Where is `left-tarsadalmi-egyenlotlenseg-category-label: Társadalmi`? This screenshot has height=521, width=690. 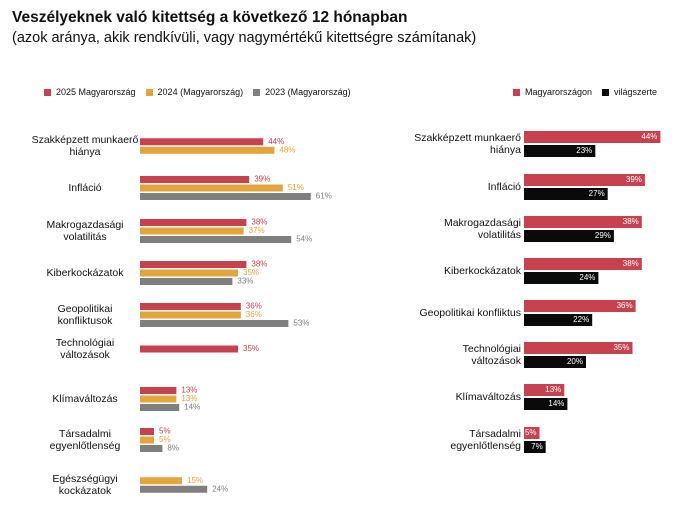 left-tarsadalmi-egyenlotlenseg-category-label: Társadalmi is located at coordinates (85, 434).